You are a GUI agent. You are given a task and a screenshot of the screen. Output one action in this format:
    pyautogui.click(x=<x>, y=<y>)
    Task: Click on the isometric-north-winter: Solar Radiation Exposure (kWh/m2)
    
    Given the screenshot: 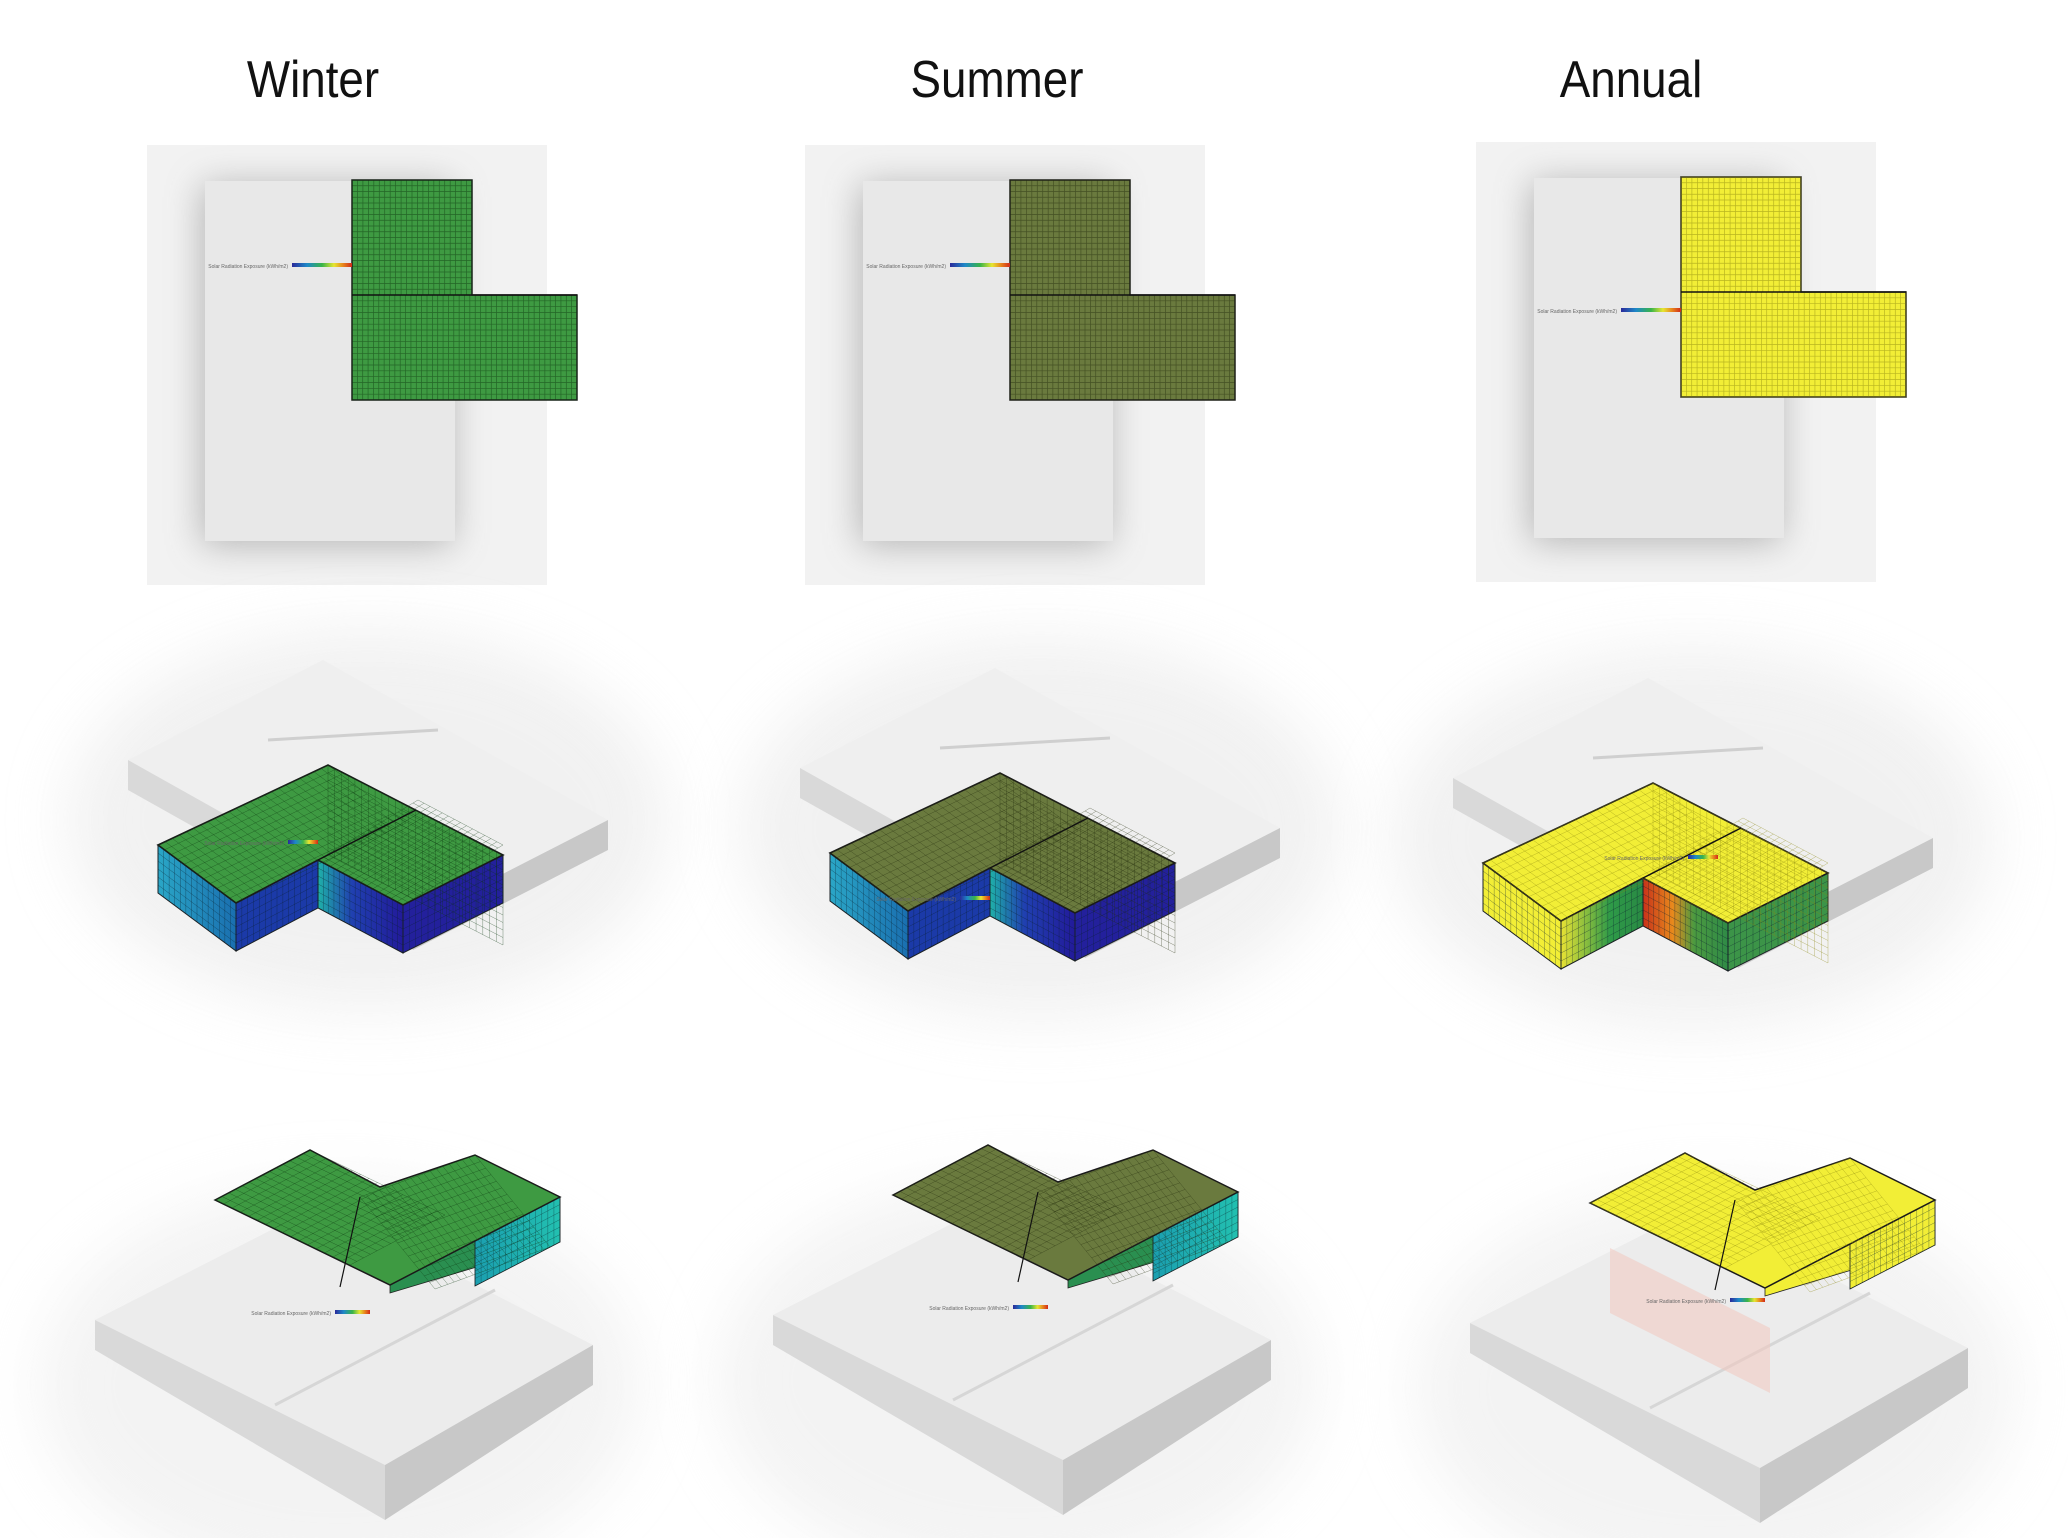 What is the action you would take?
    pyautogui.click(x=340, y=1343)
    